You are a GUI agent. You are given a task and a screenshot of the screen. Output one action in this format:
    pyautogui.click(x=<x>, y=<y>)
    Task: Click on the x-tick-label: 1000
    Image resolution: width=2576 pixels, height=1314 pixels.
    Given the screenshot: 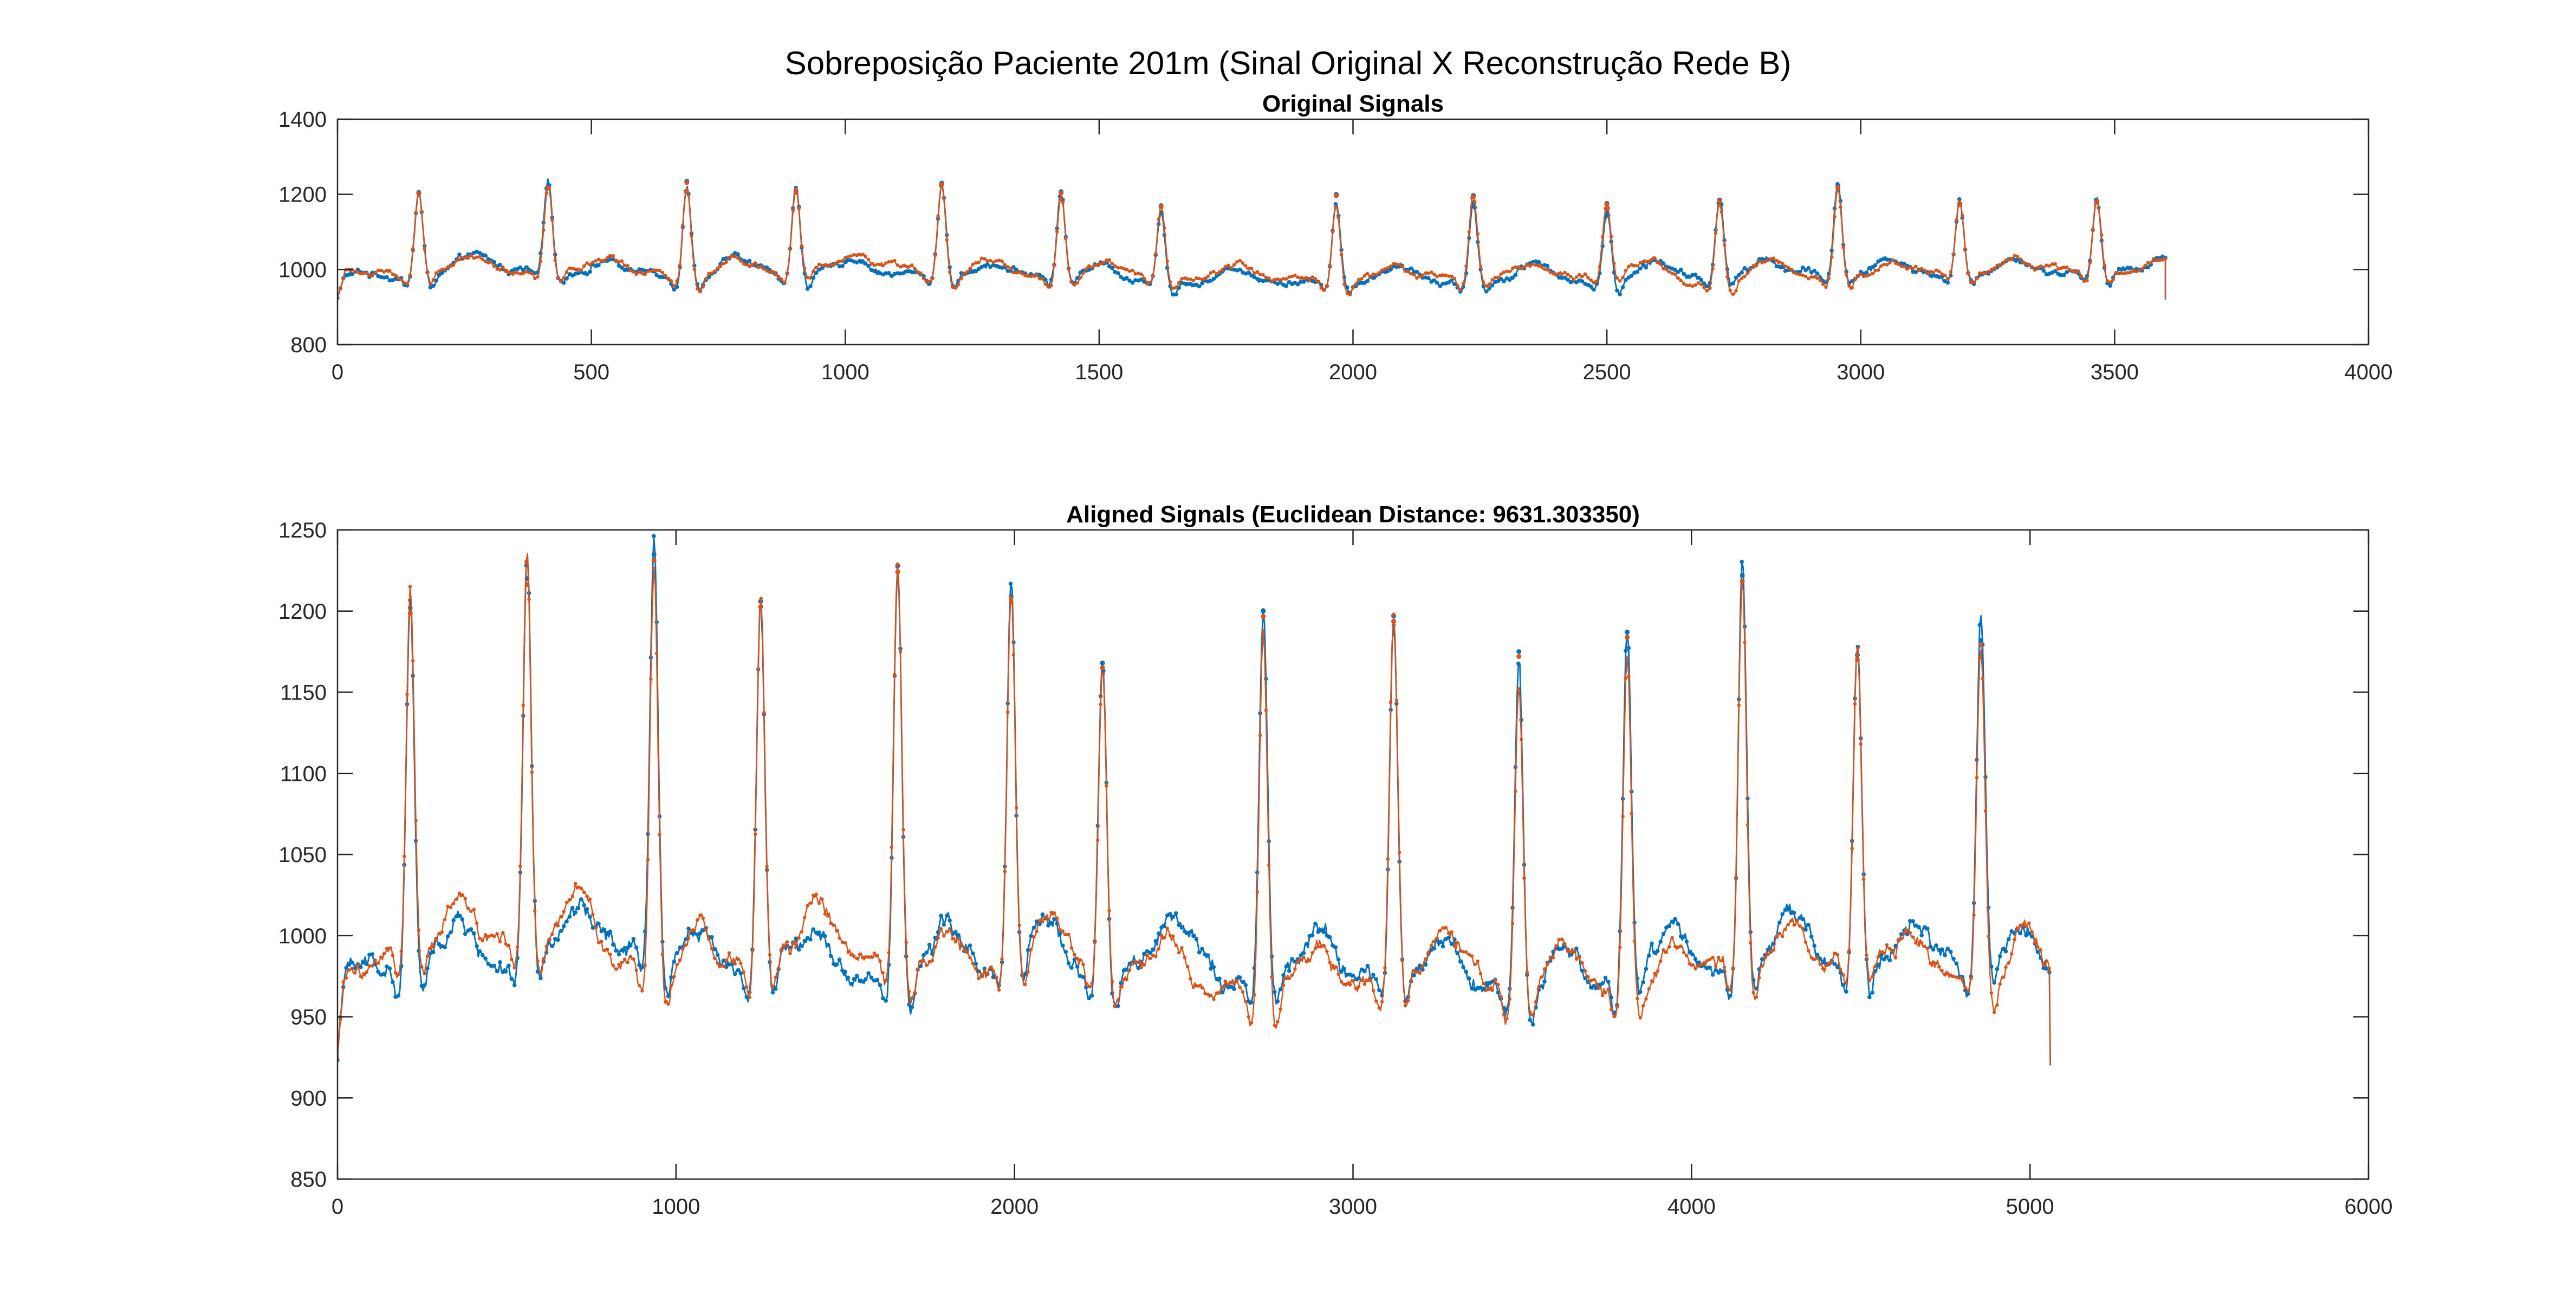 What is the action you would take?
    pyautogui.click(x=845, y=372)
    